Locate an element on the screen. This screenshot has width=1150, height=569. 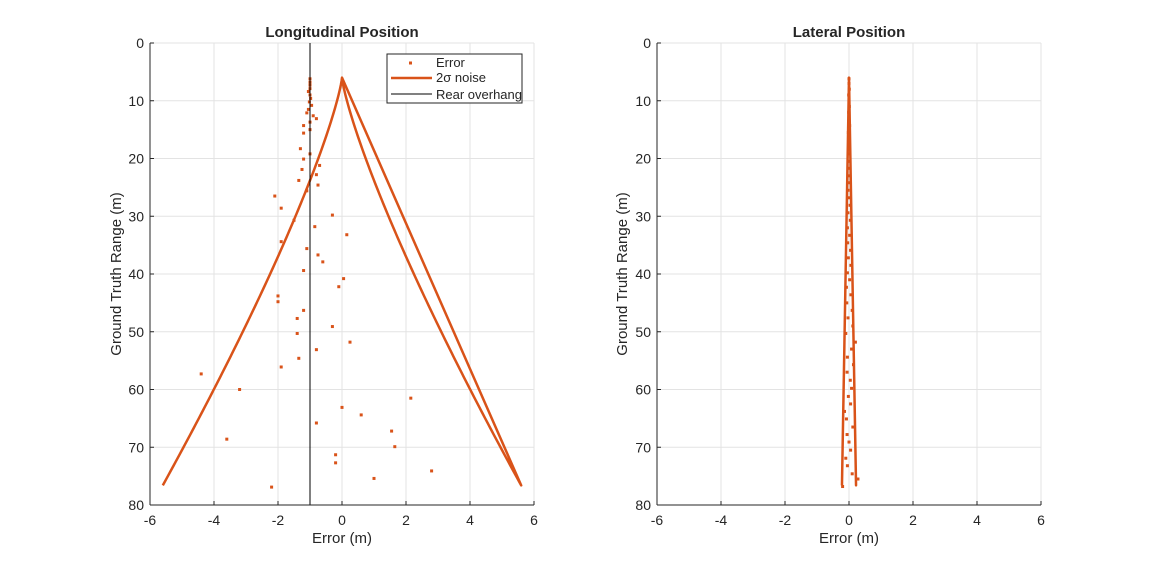
legend: Error 2σ noise Rear overhang is located at coordinates (454, 78).